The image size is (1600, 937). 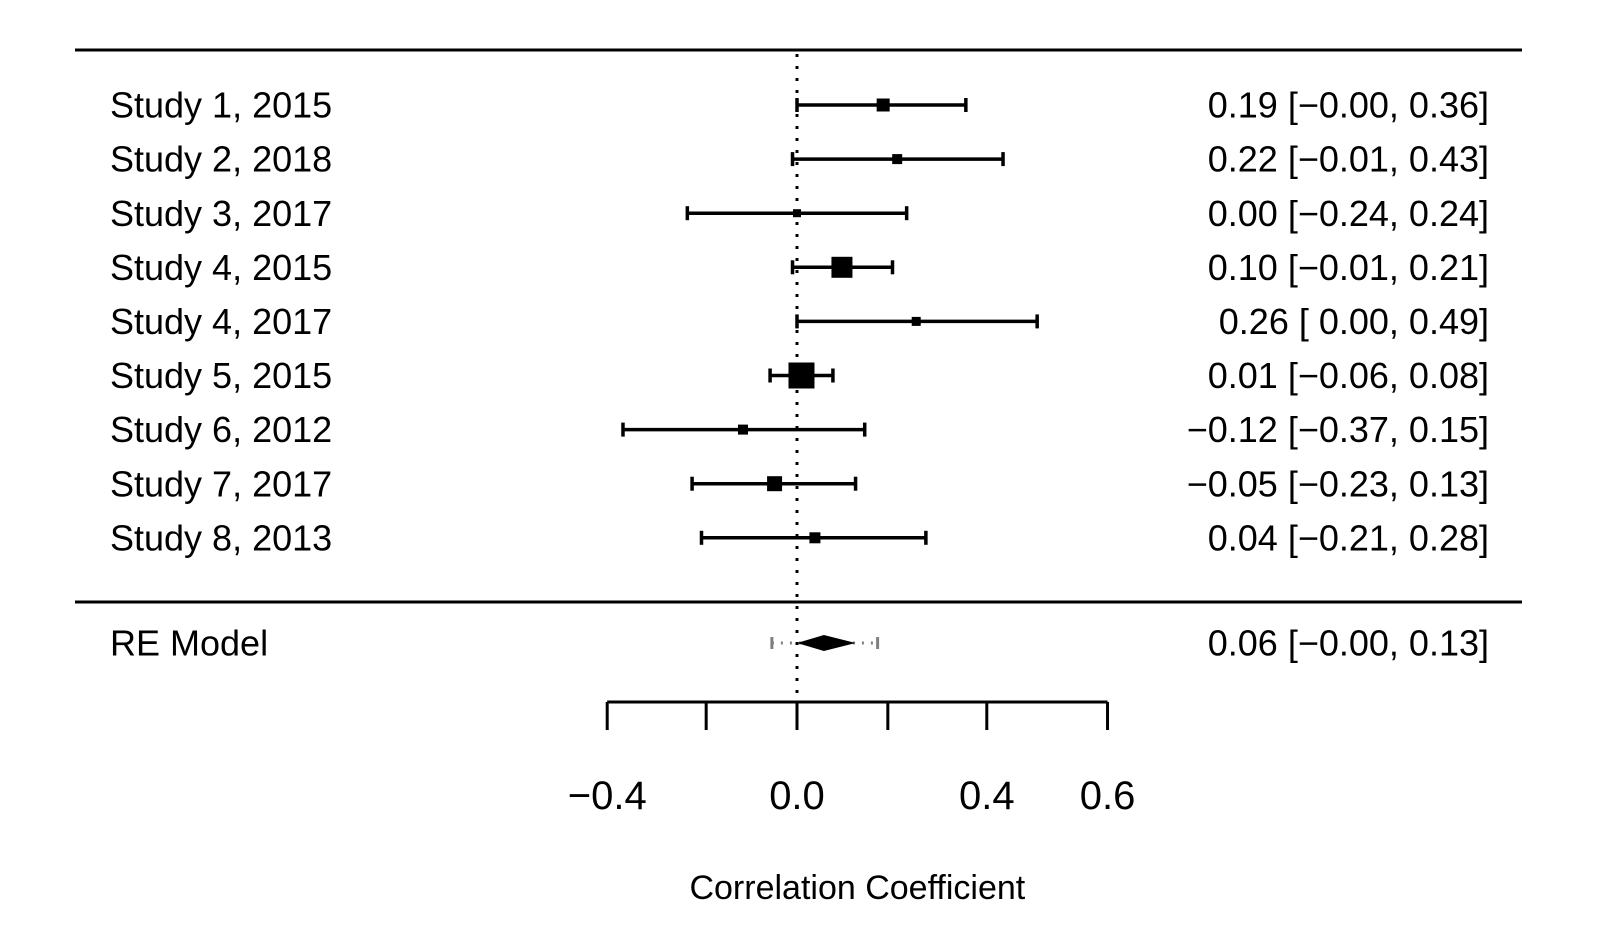 What do you see at coordinates (1348, 267) in the screenshot?
I see `estimate-annotation: 0.10 [−0.01, 0.21]` at bounding box center [1348, 267].